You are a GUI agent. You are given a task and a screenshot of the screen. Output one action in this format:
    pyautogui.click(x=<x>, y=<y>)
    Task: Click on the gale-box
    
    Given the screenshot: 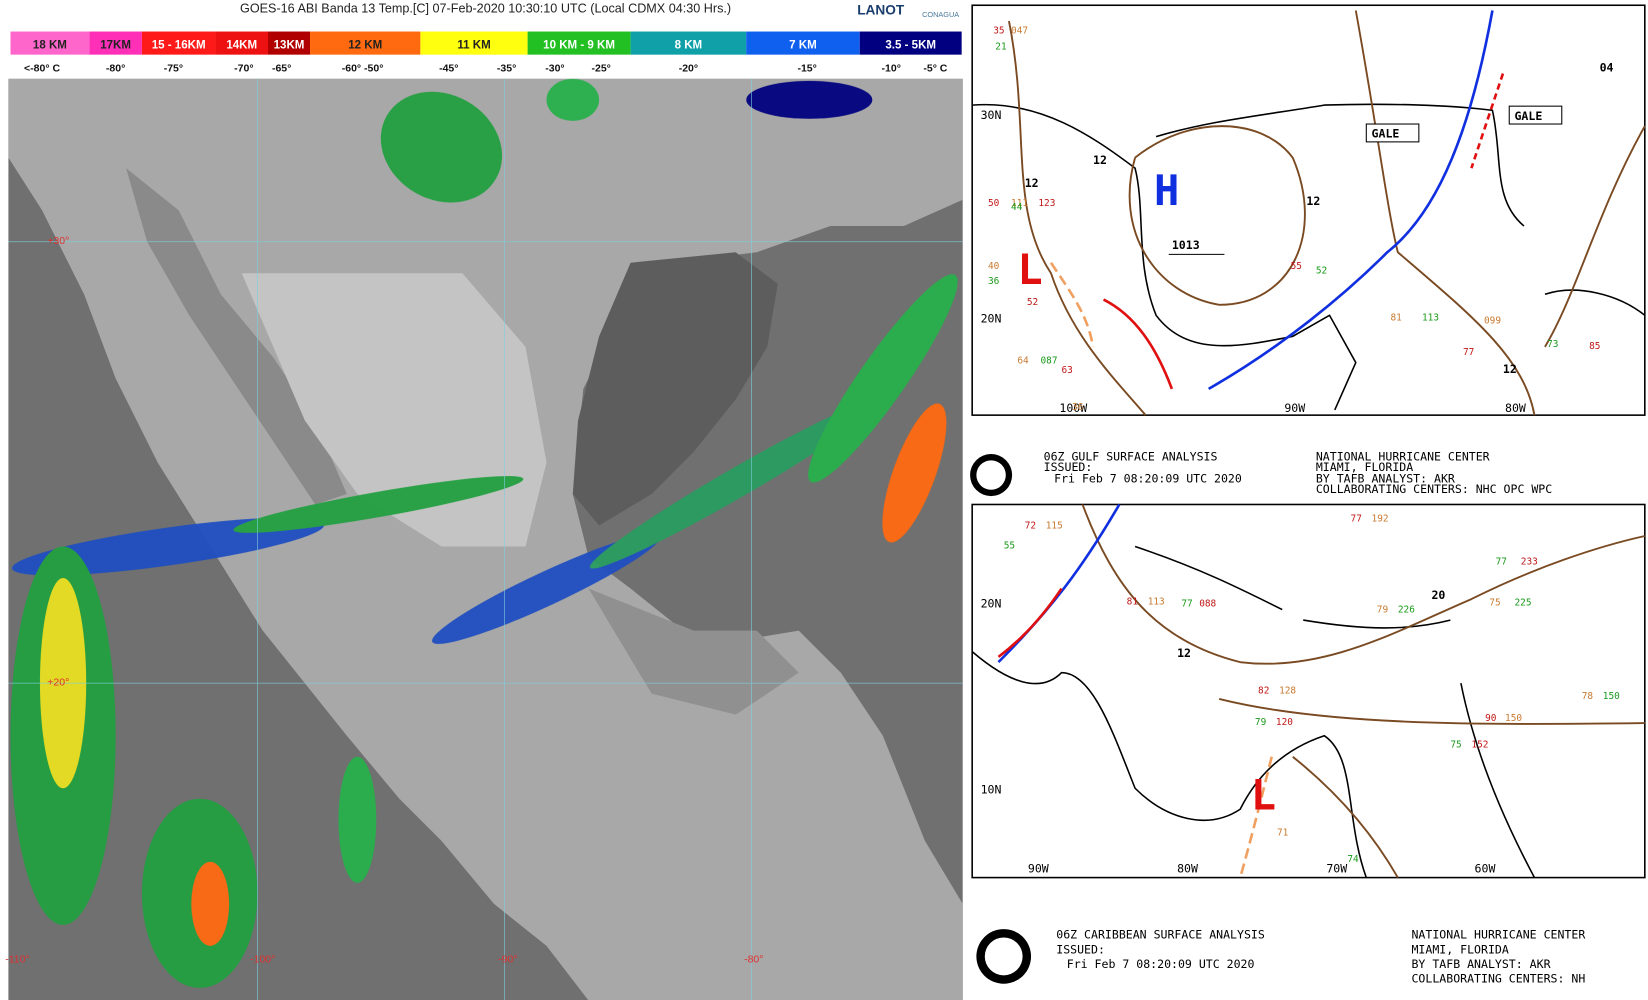 What is the action you would take?
    pyautogui.click(x=1535, y=115)
    